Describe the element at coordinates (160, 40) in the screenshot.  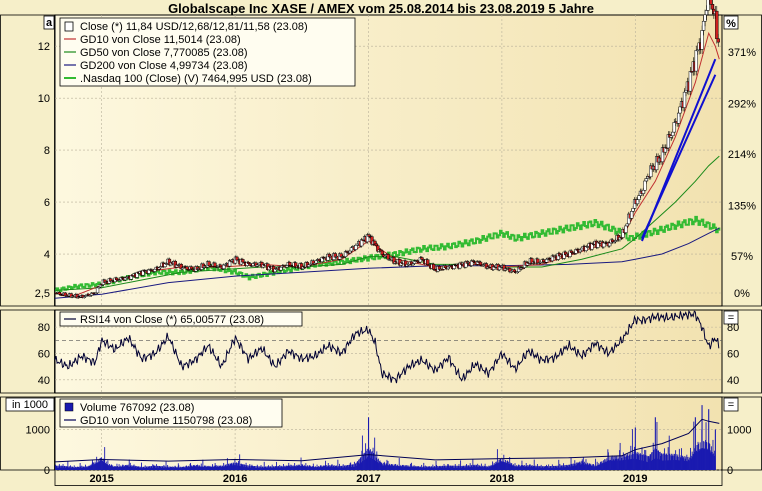
I see `legend-entry-1: GD10 von Close 11,5014 (23.08)` at that location.